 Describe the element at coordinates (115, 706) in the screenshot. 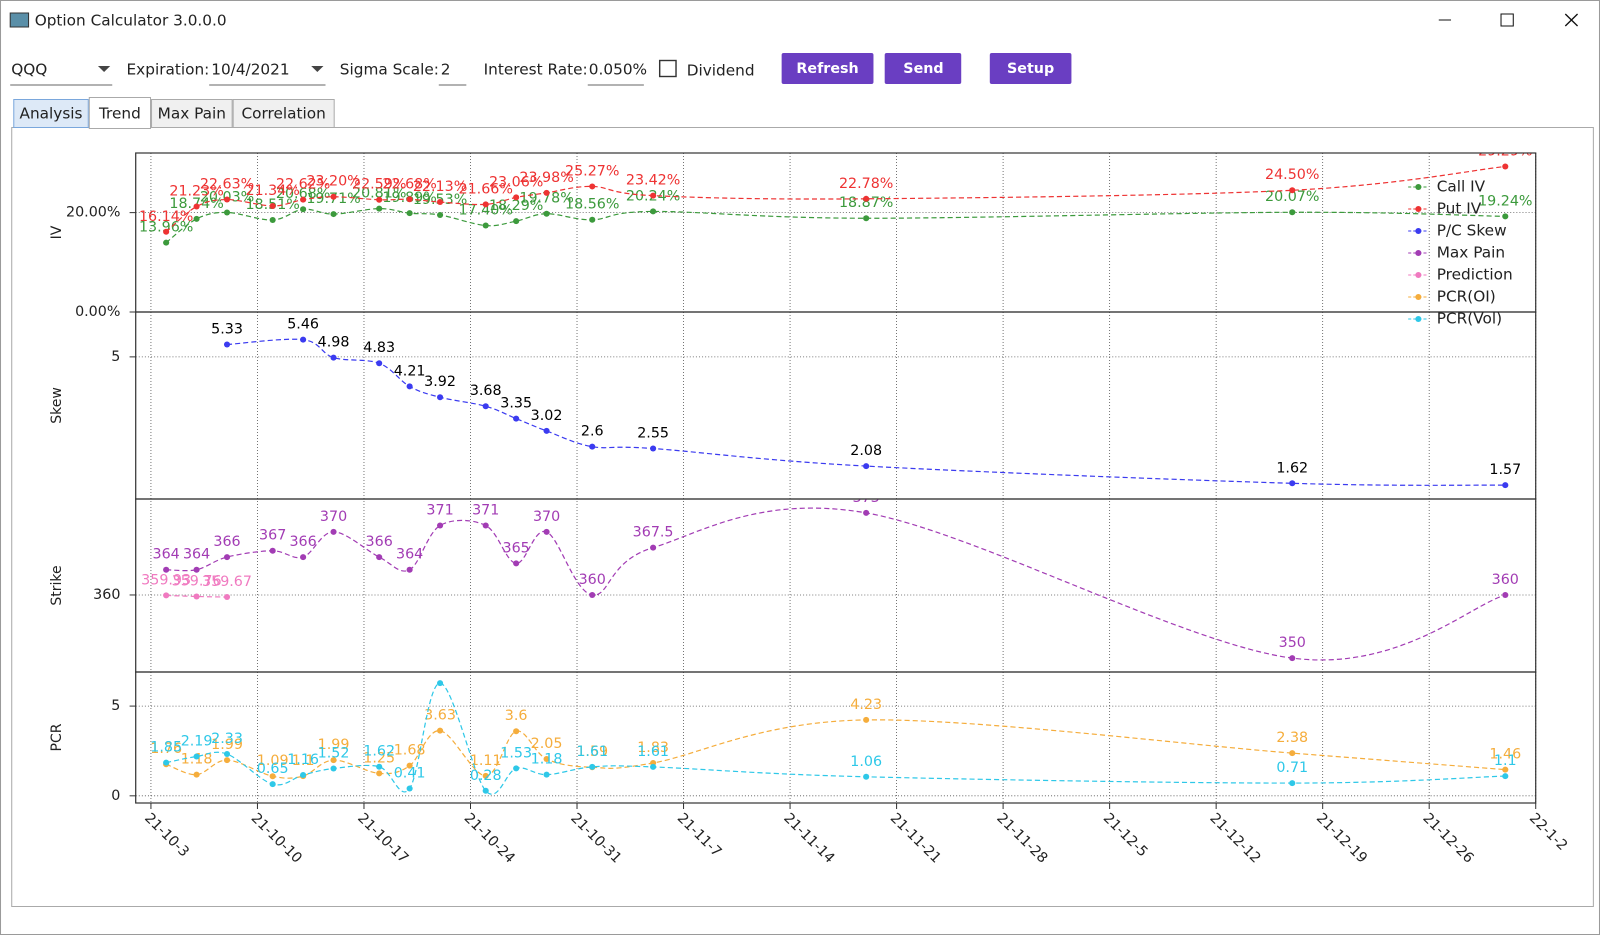

I see `y-tick-label: 5` at that location.